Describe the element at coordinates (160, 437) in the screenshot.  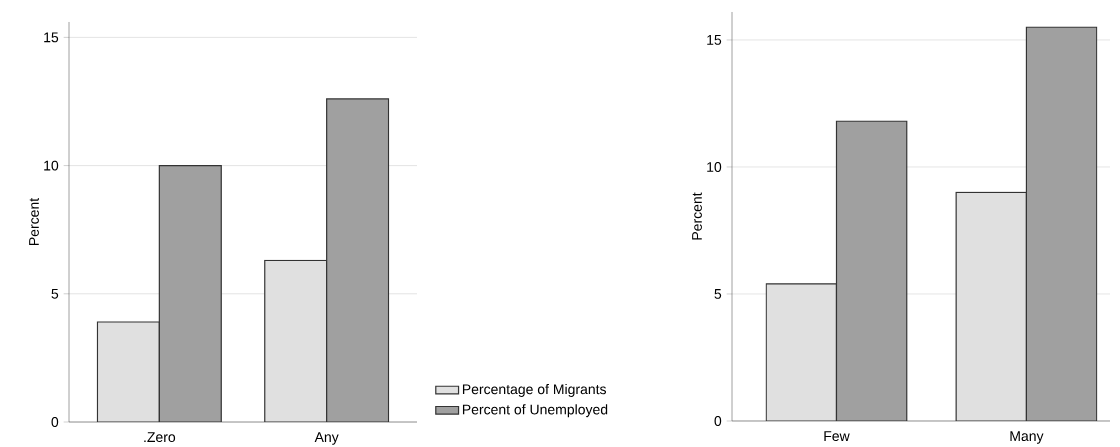
I see `x-tick-label: .Zero` at that location.